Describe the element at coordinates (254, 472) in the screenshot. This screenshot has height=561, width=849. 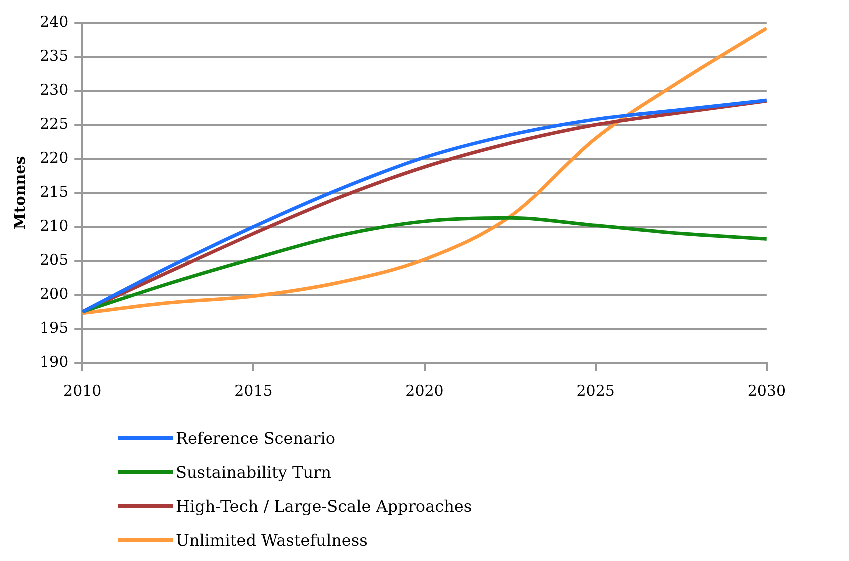
I see `legend-label: Sustainability Turn` at that location.